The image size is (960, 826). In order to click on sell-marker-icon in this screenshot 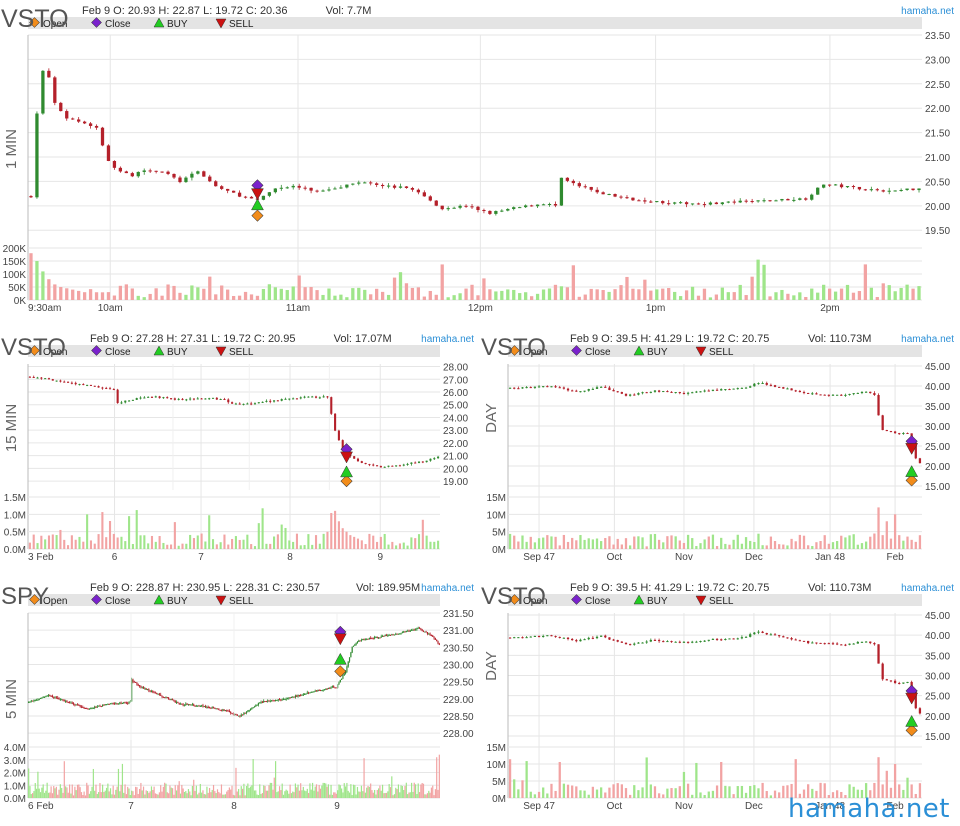, I will do `click(221, 600)`.